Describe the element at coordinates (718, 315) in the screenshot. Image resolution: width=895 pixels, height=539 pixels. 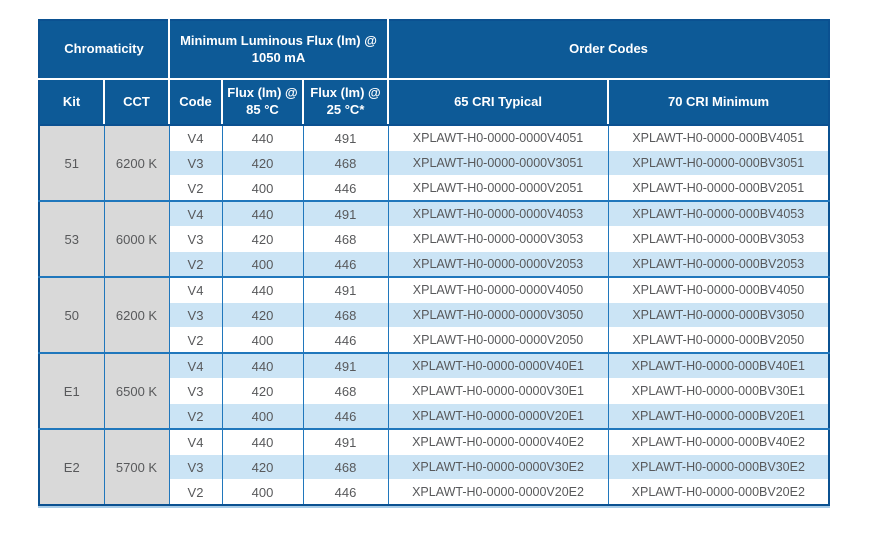
I see `order-code-70-cri-cell: XPLAWT-H0-0000-000BV3050` at that location.